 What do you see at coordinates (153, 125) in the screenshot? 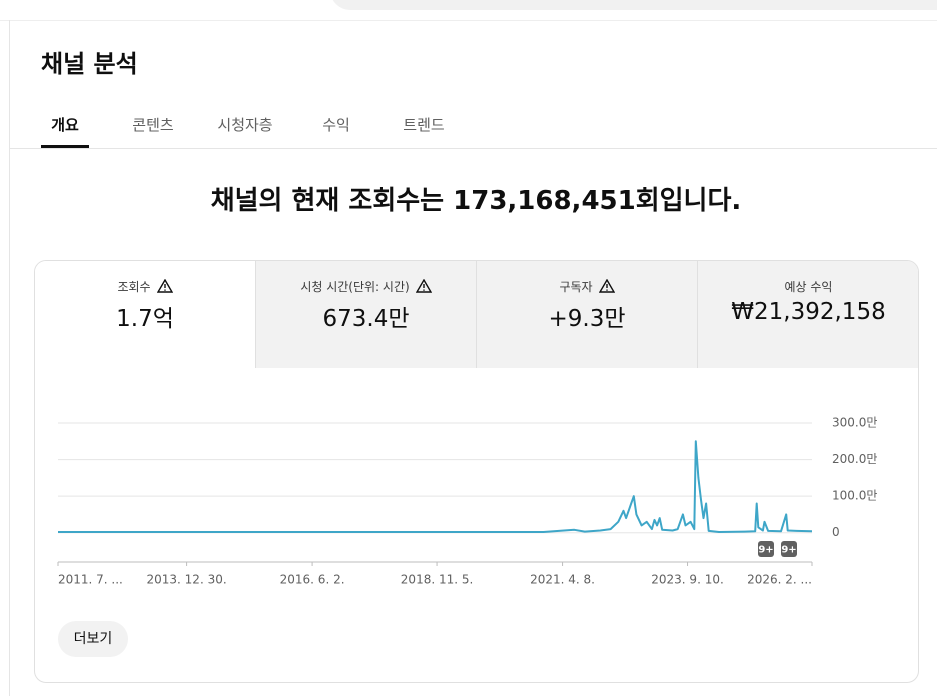
I see `tab: 콘텐츠` at bounding box center [153, 125].